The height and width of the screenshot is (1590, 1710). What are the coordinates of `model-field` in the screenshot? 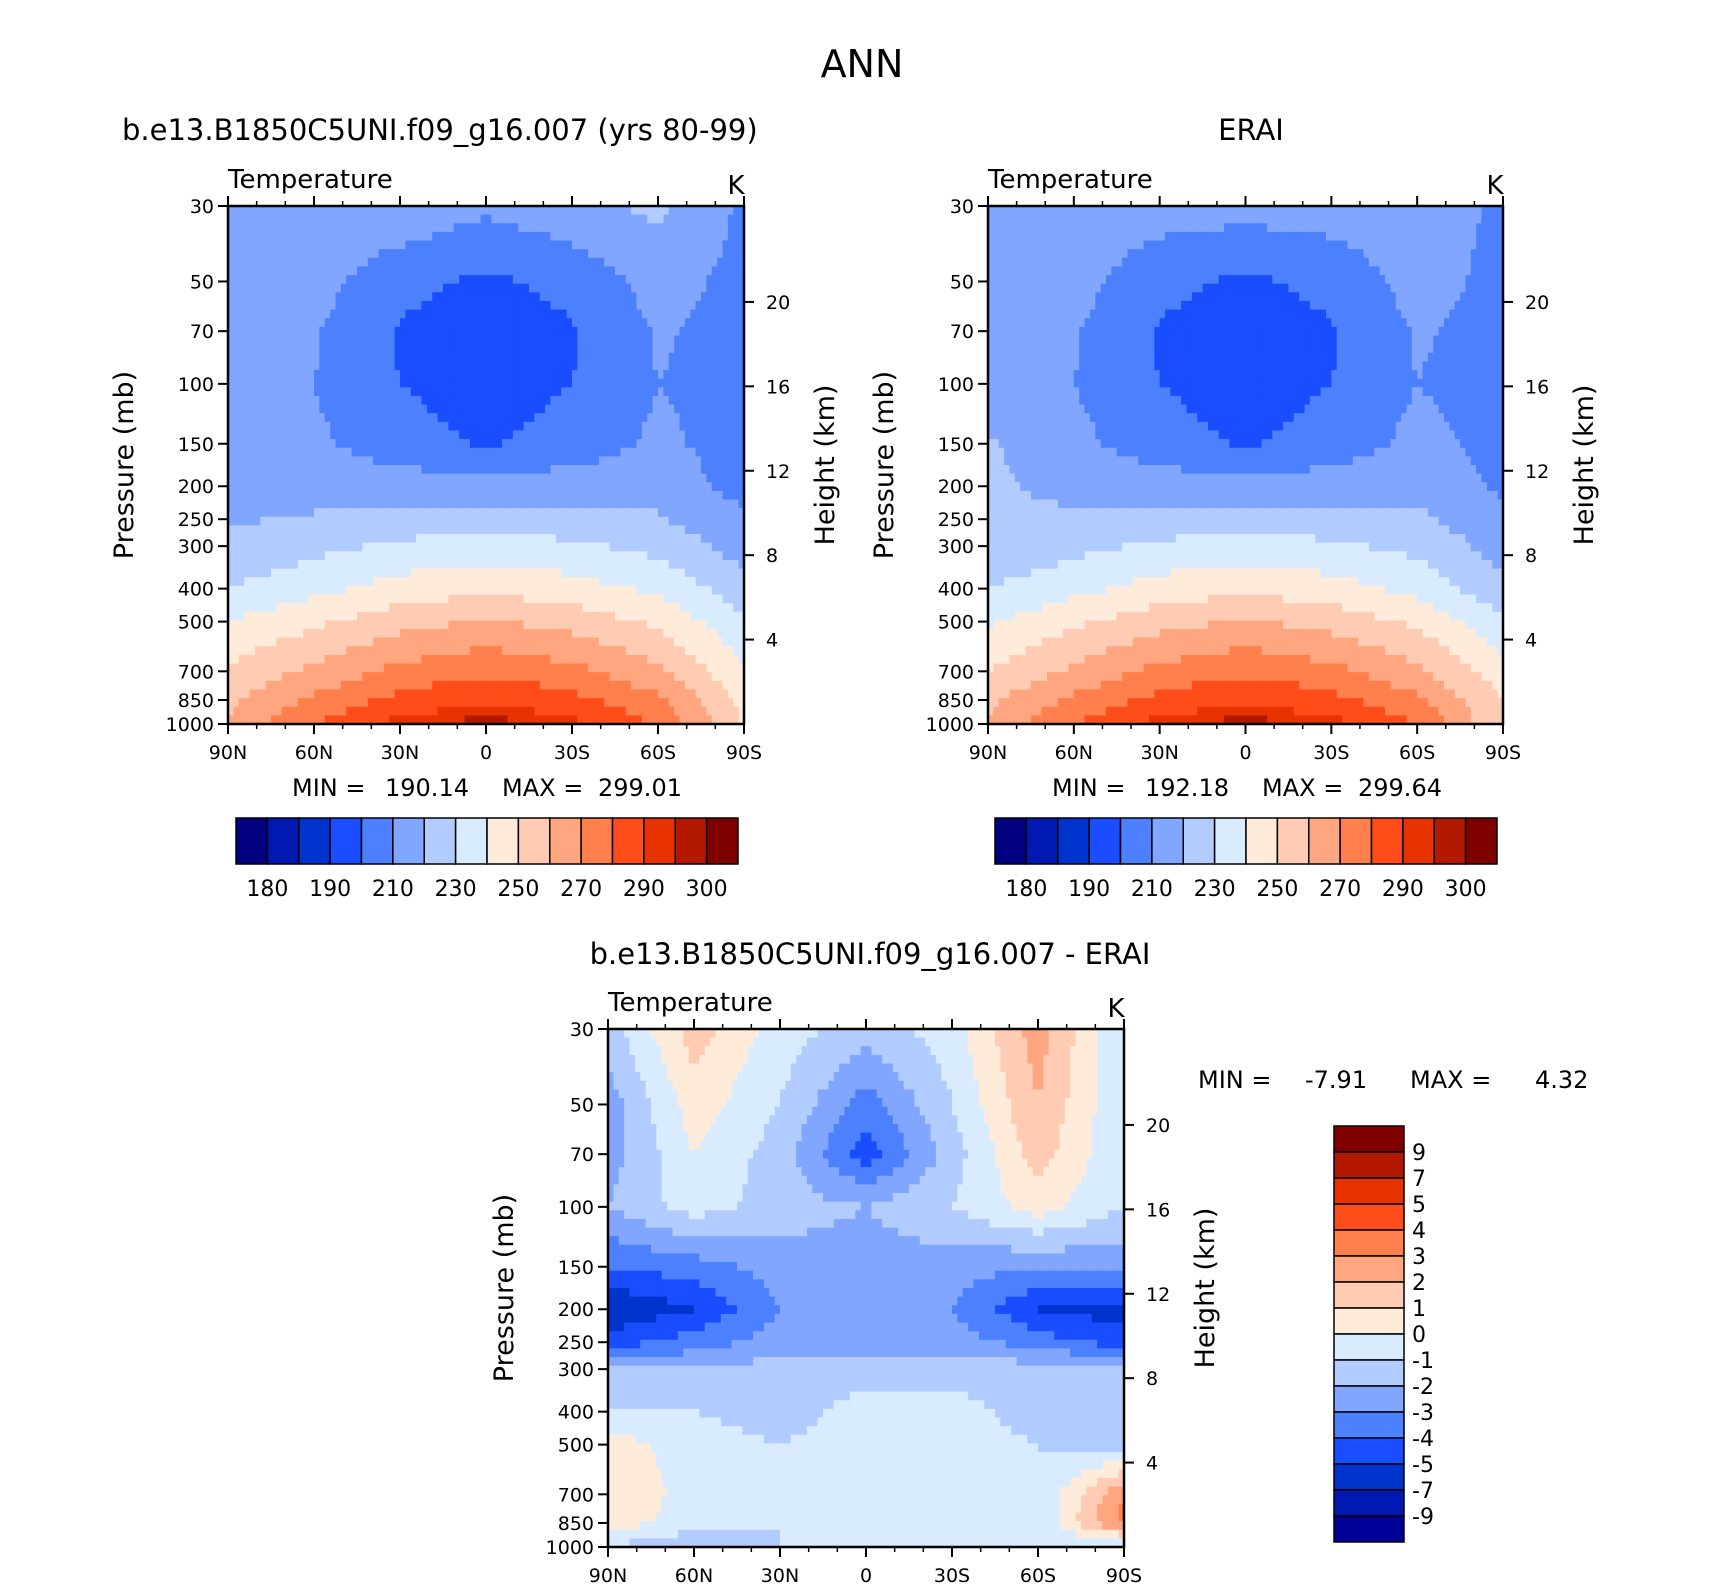 It's located at (486, 465).